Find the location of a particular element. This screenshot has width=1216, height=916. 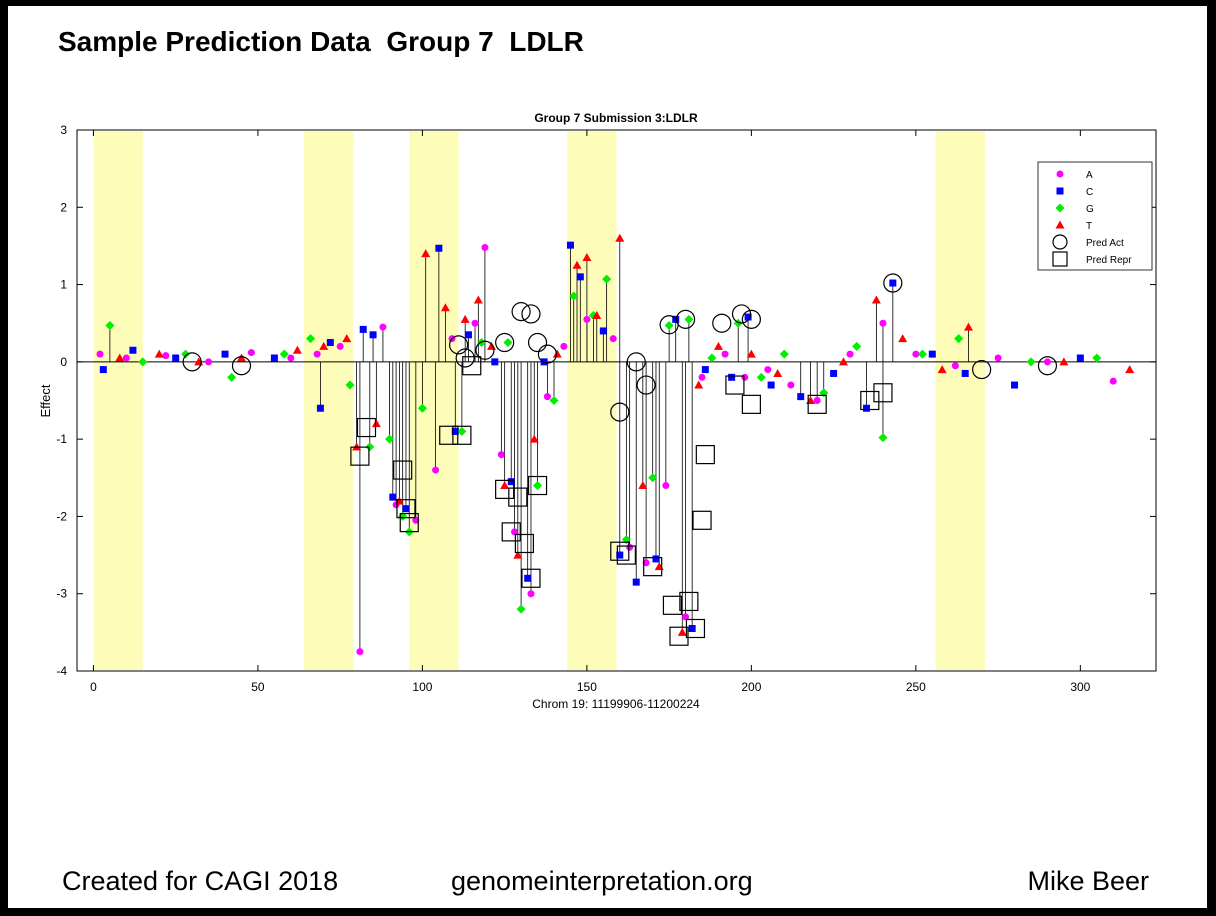

x-axis-label: Chrom 19: 11199906-11200224 is located at coordinates (616, 704).